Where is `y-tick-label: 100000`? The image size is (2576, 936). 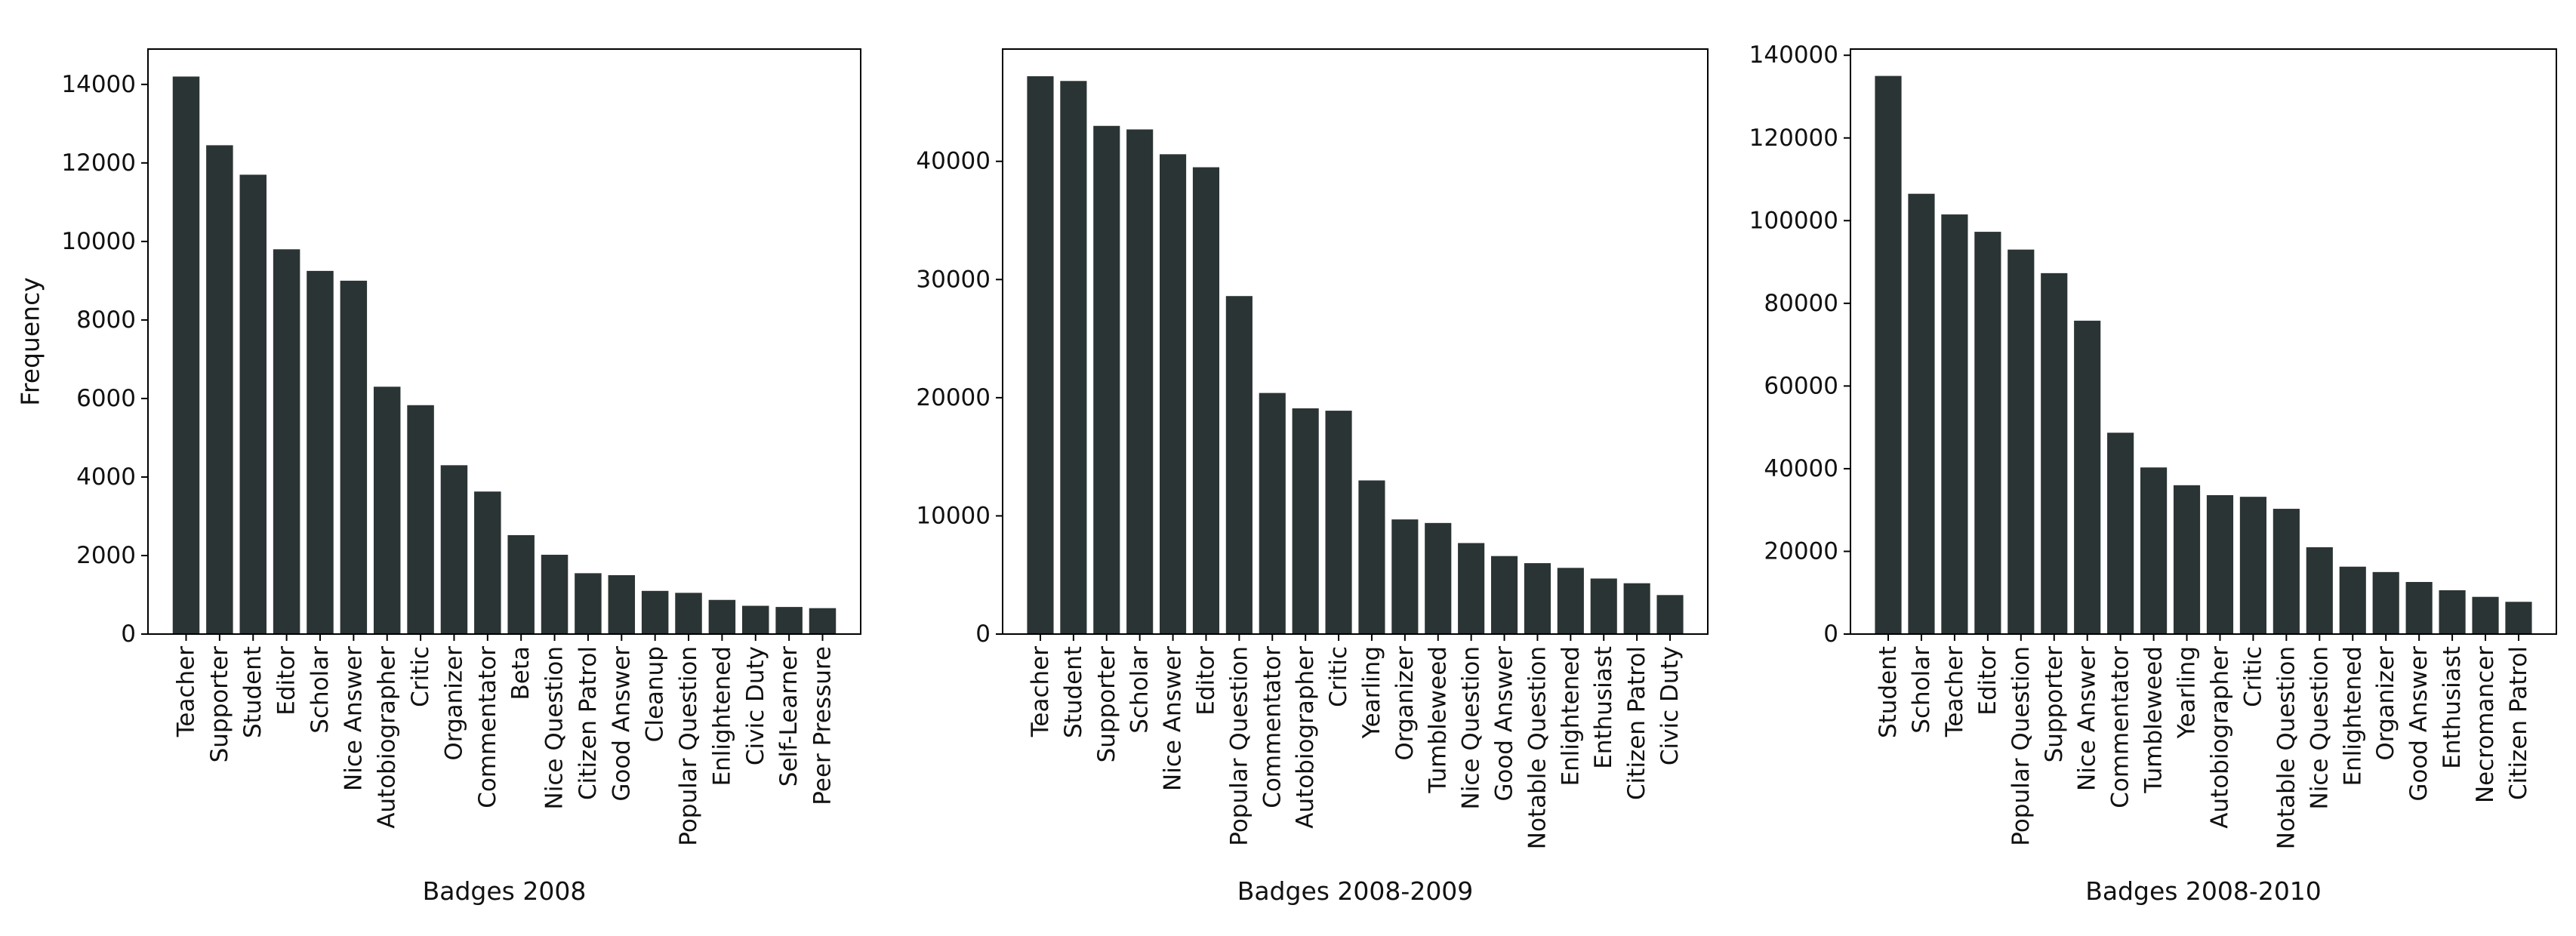 y-tick-label: 100000 is located at coordinates (1793, 220).